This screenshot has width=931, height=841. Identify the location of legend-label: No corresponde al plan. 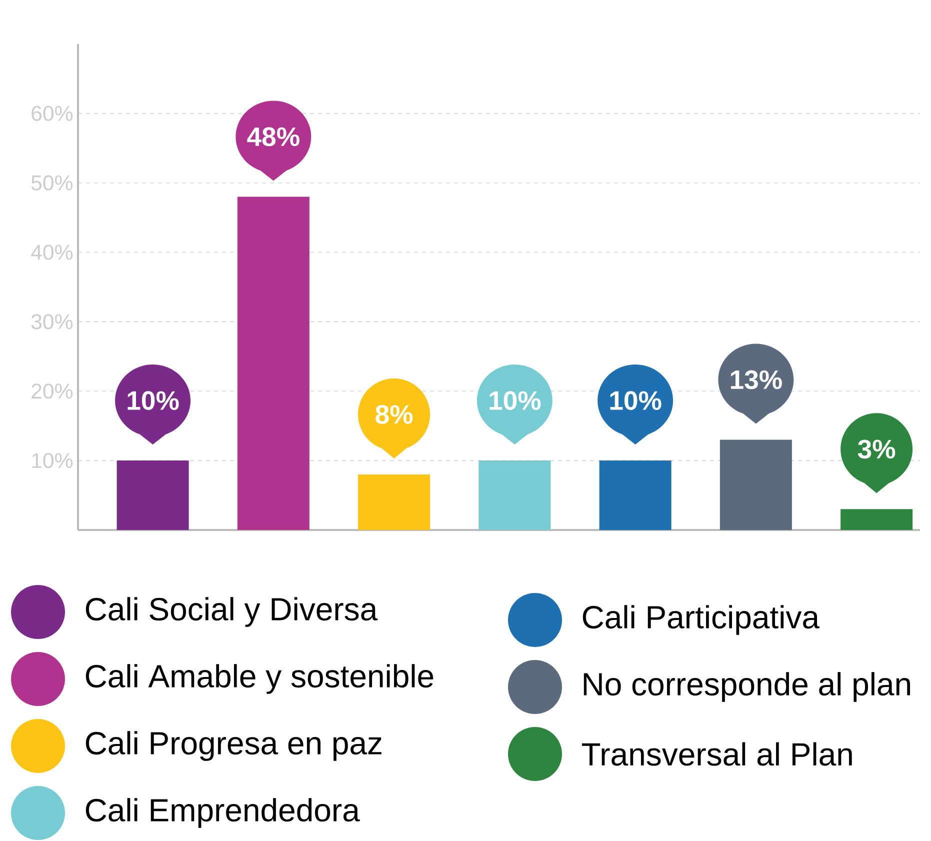
(747, 687).